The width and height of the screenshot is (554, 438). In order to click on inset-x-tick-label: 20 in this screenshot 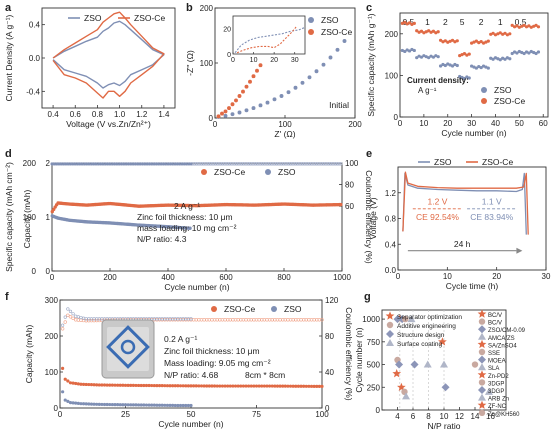, I will do `click(274, 60)`.